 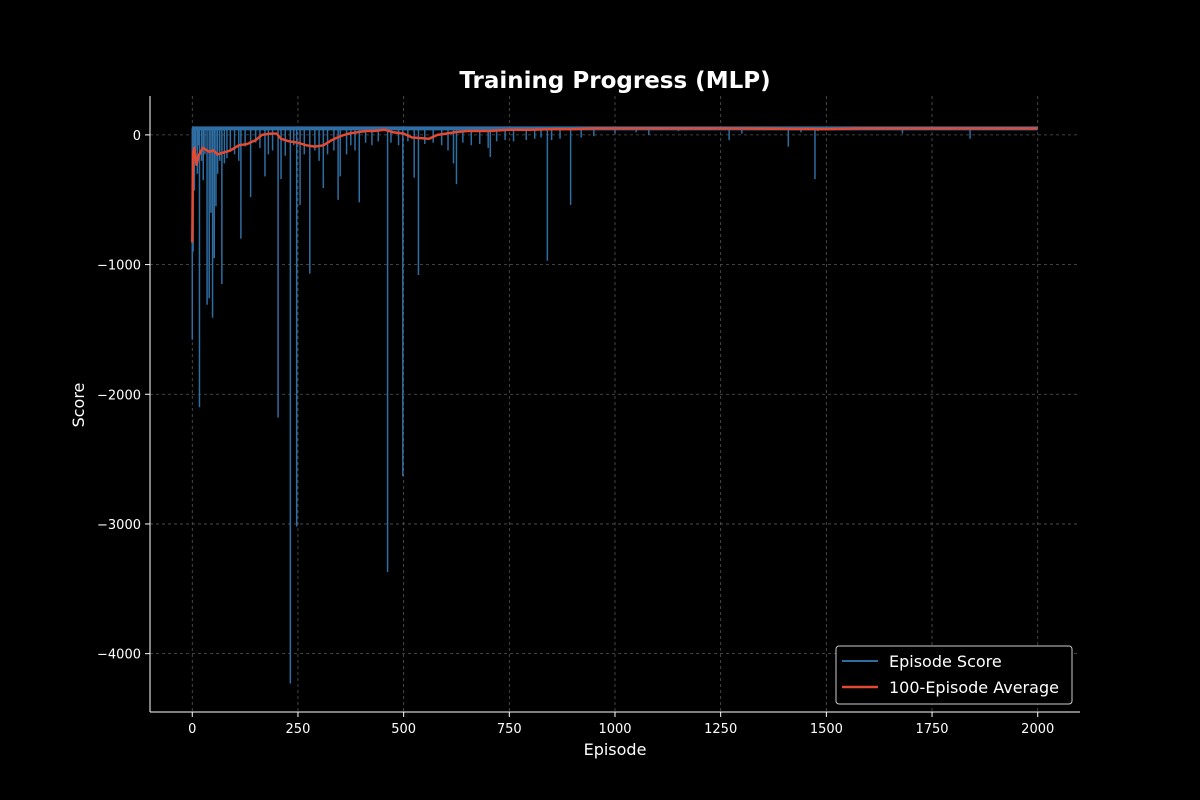 I want to click on y-tick-label-0: −4000, so click(x=119, y=655).